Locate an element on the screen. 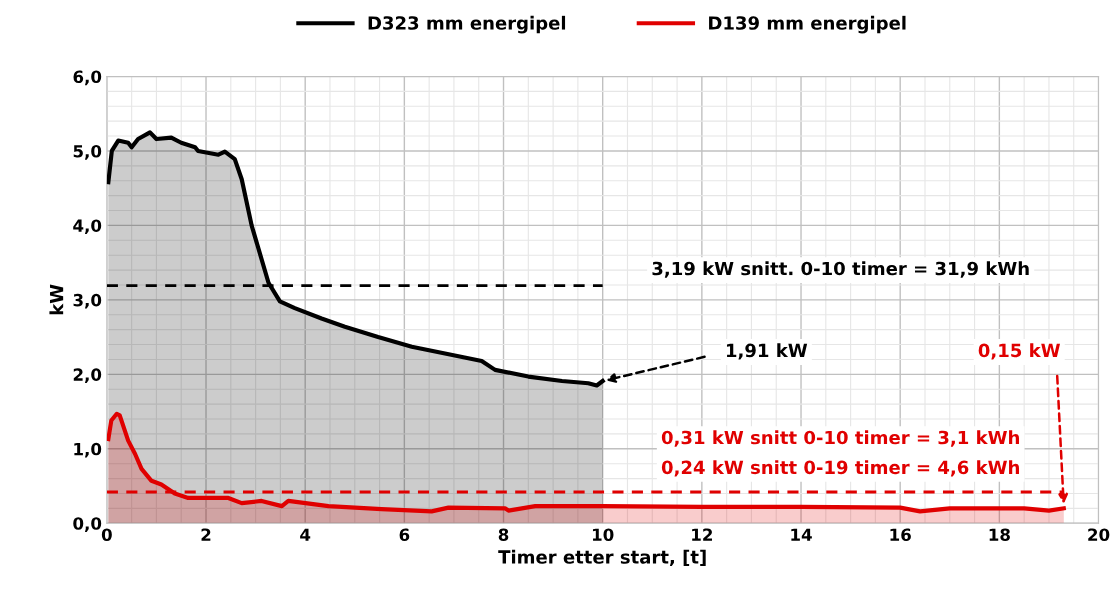  y-tick-label: 4,0 is located at coordinates (87, 227).